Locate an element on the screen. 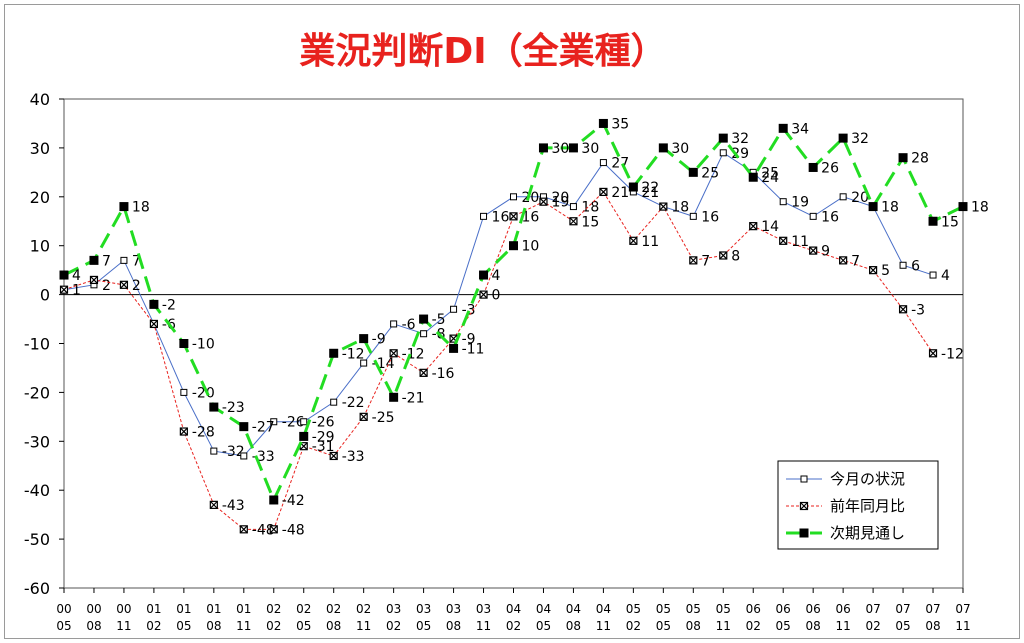  data-label: 30 is located at coordinates (590, 149).